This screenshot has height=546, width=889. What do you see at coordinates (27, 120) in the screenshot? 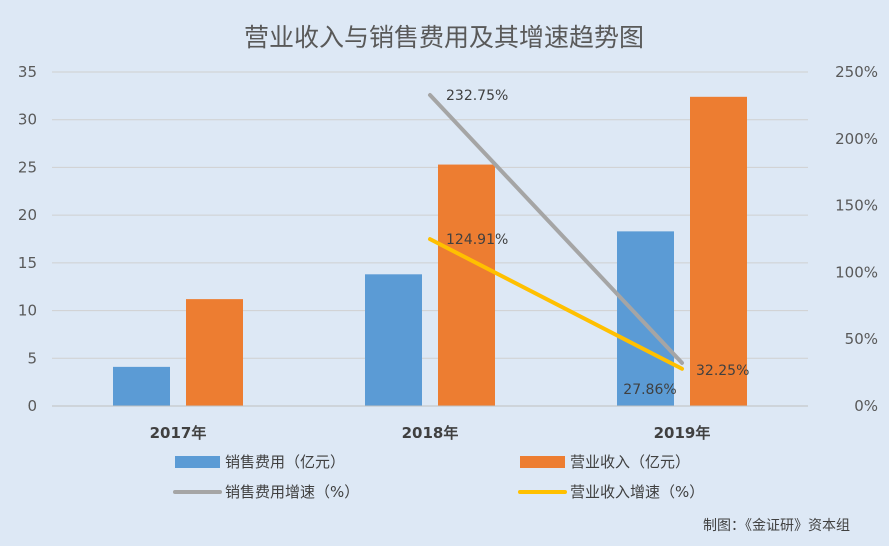
I see `y-left-tick-label: 30` at bounding box center [27, 120].